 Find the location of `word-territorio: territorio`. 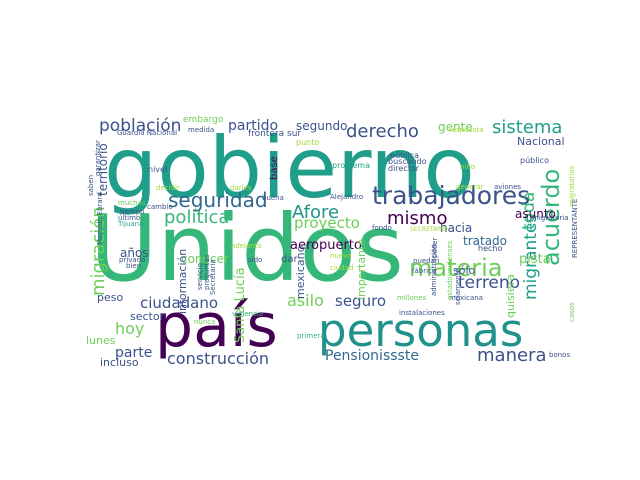

word-territorio: territorio is located at coordinates (103, 169).